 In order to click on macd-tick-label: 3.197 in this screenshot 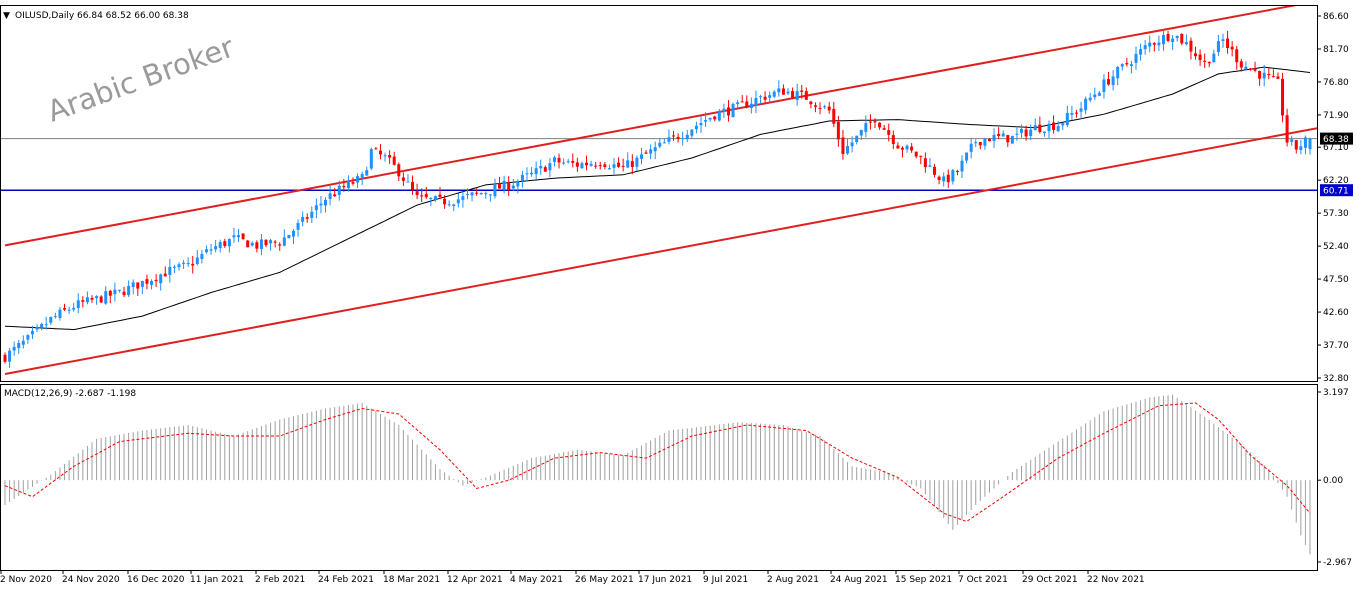, I will do `click(1336, 393)`.